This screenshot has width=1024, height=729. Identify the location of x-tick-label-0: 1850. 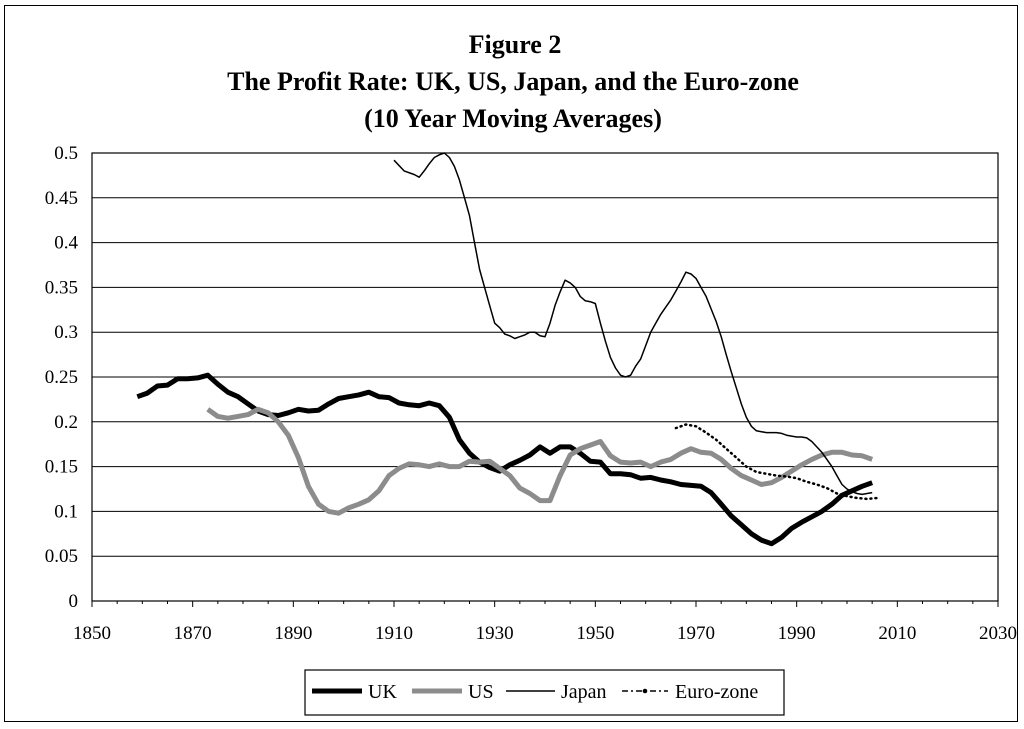
(92, 633).